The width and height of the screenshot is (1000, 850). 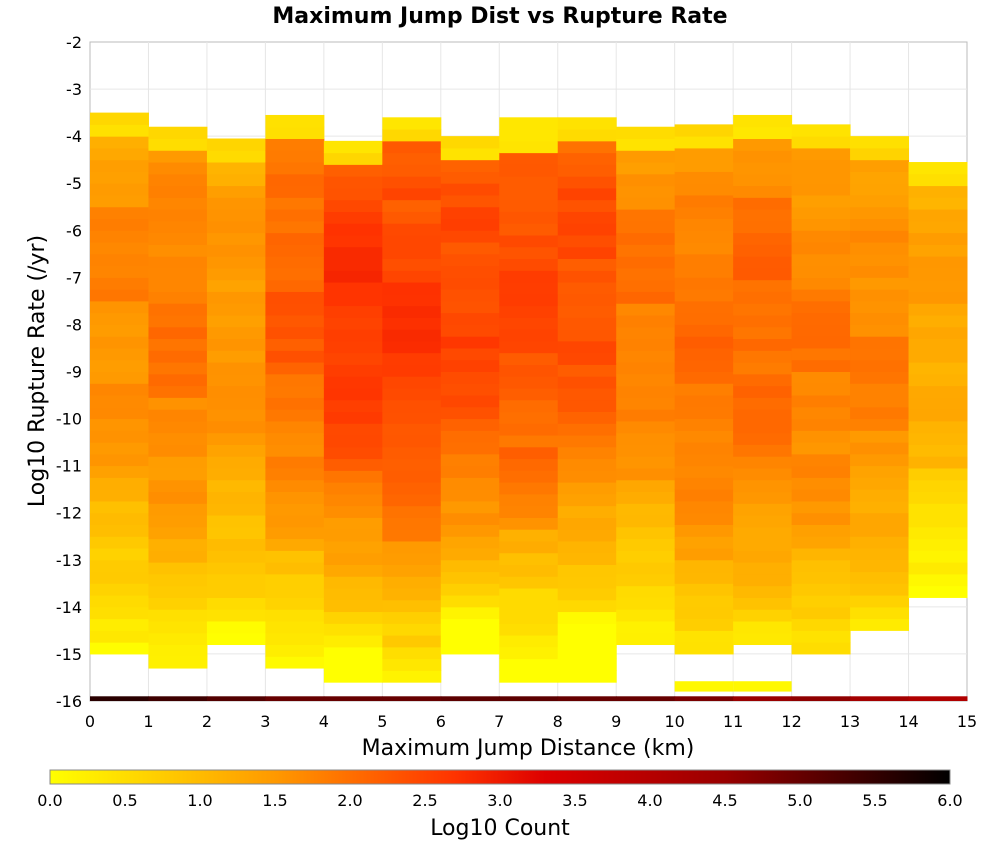 What do you see at coordinates (69, 701) in the screenshot?
I see `y-tick-label: -16` at bounding box center [69, 701].